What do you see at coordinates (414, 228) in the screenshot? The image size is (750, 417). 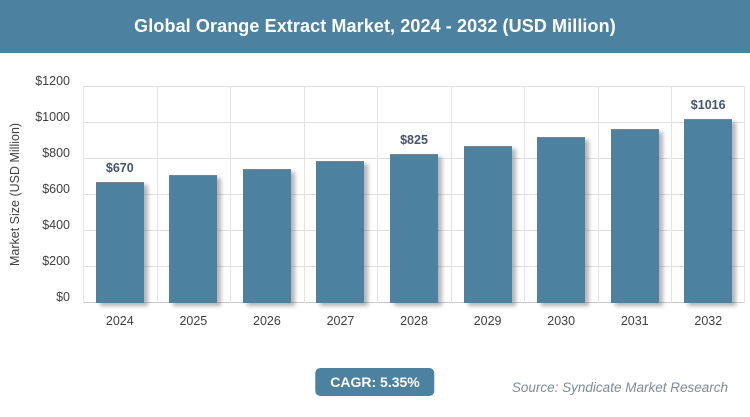 I see `bar-2028` at bounding box center [414, 228].